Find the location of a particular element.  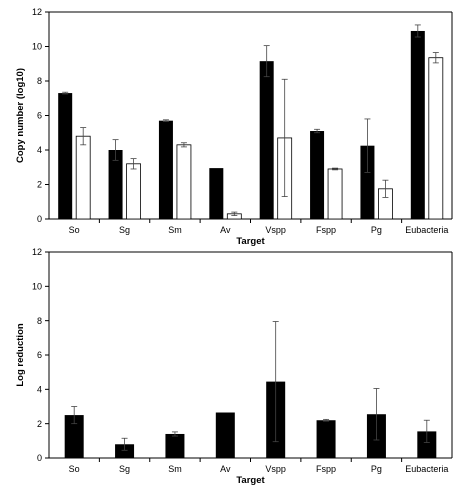

y-axis-title: Copy number (log10) is located at coordinates (20, 115).